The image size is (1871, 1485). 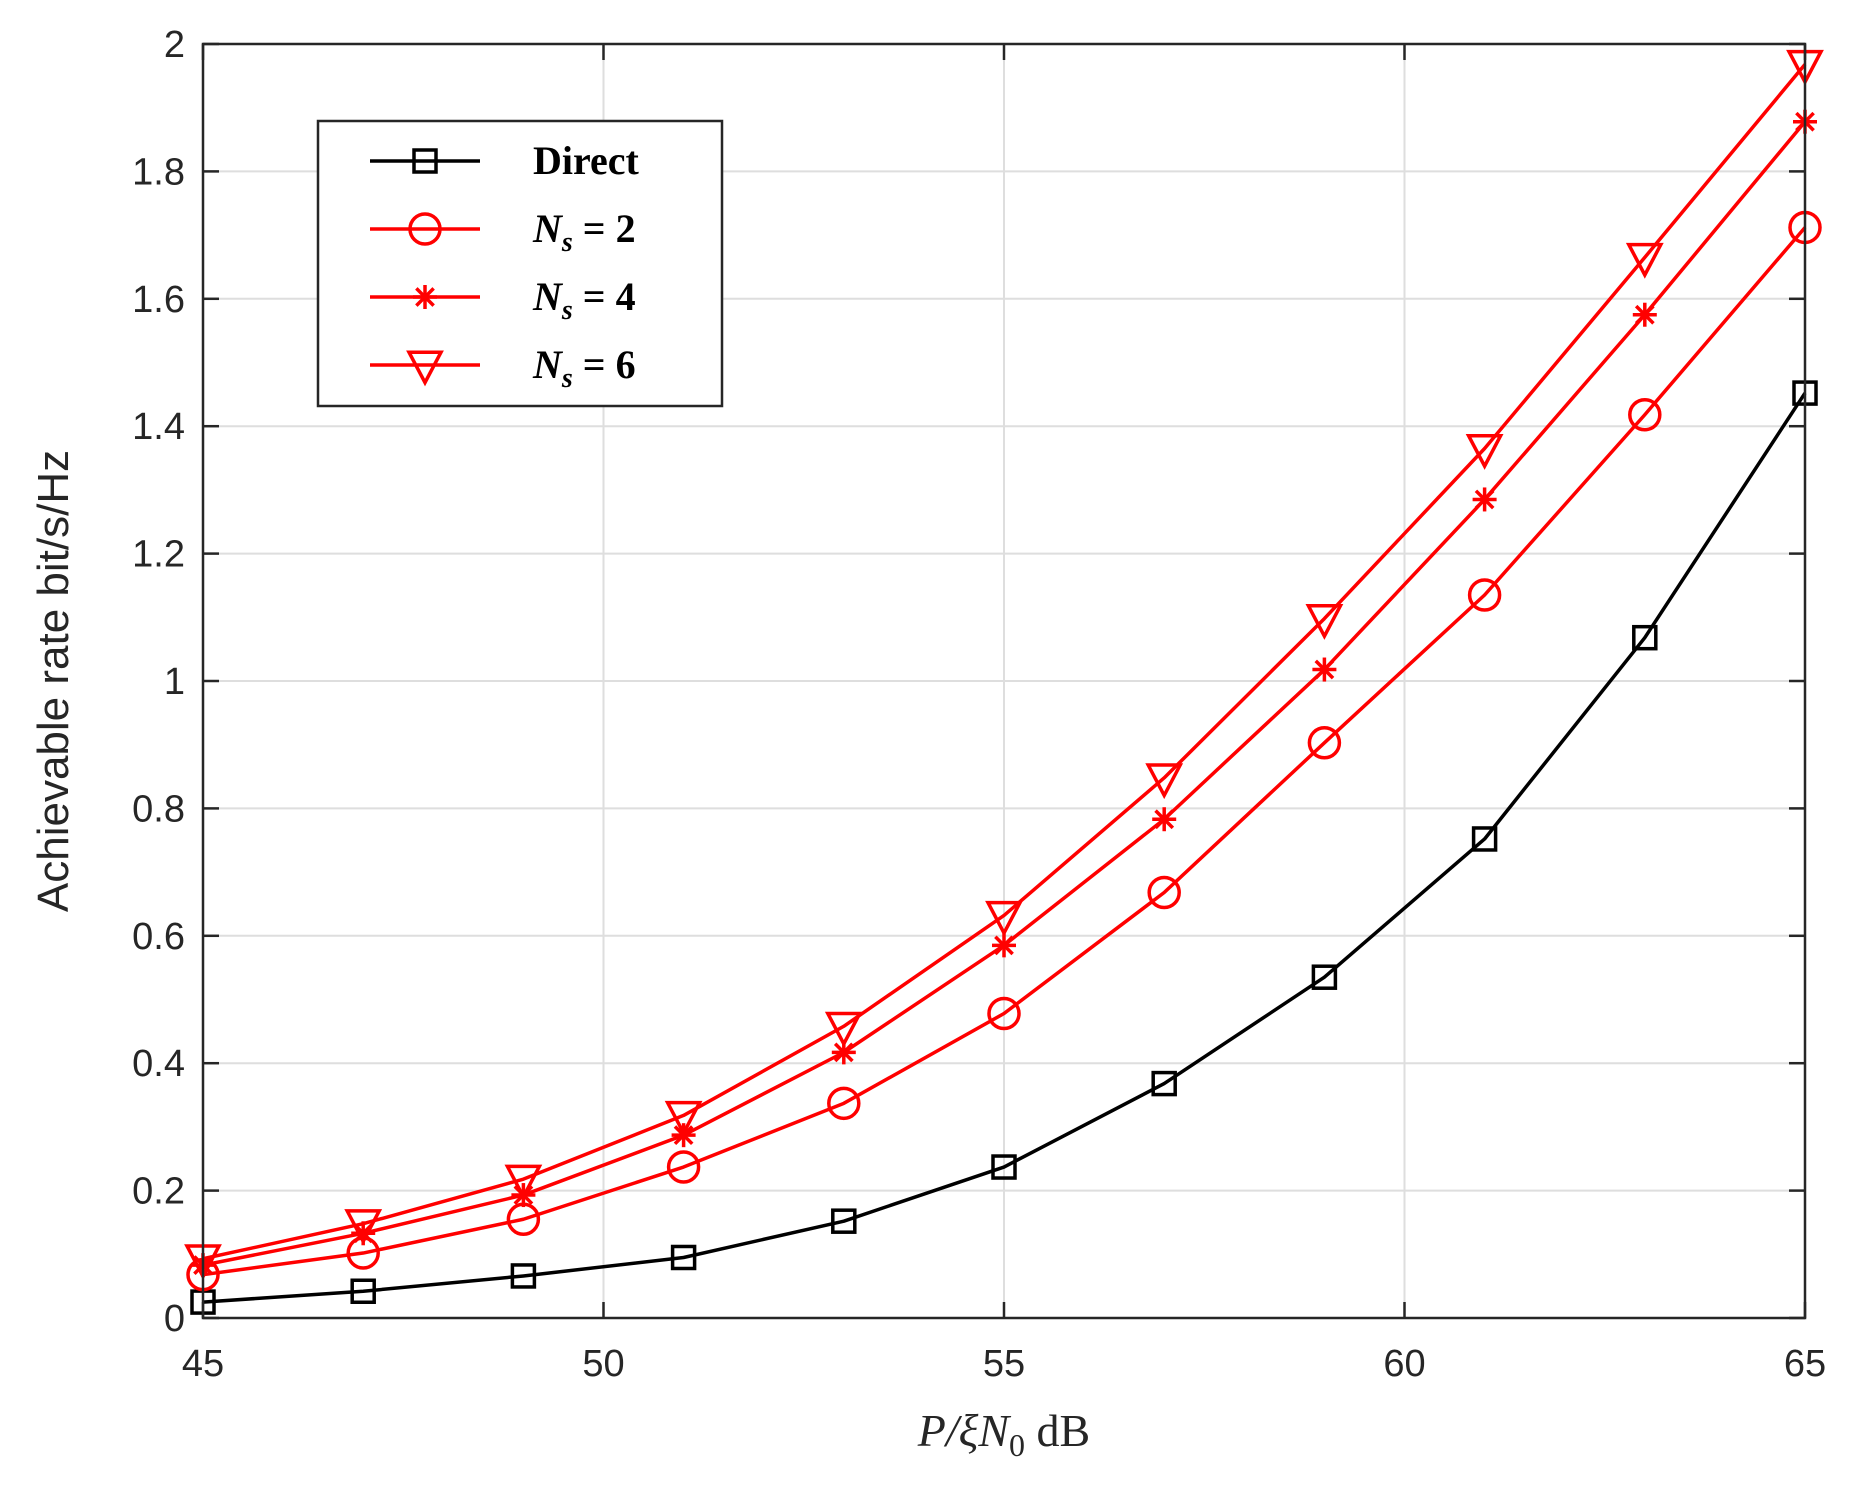 I want to click on x-axis-title-main: P/ξN, so click(x=964, y=1430).